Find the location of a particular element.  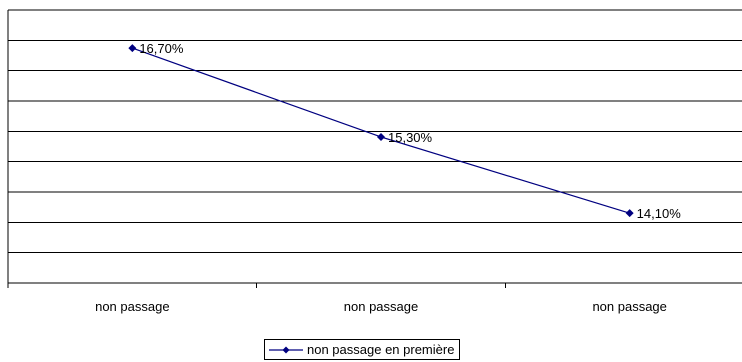

data-label: 15,30% is located at coordinates (410, 137).